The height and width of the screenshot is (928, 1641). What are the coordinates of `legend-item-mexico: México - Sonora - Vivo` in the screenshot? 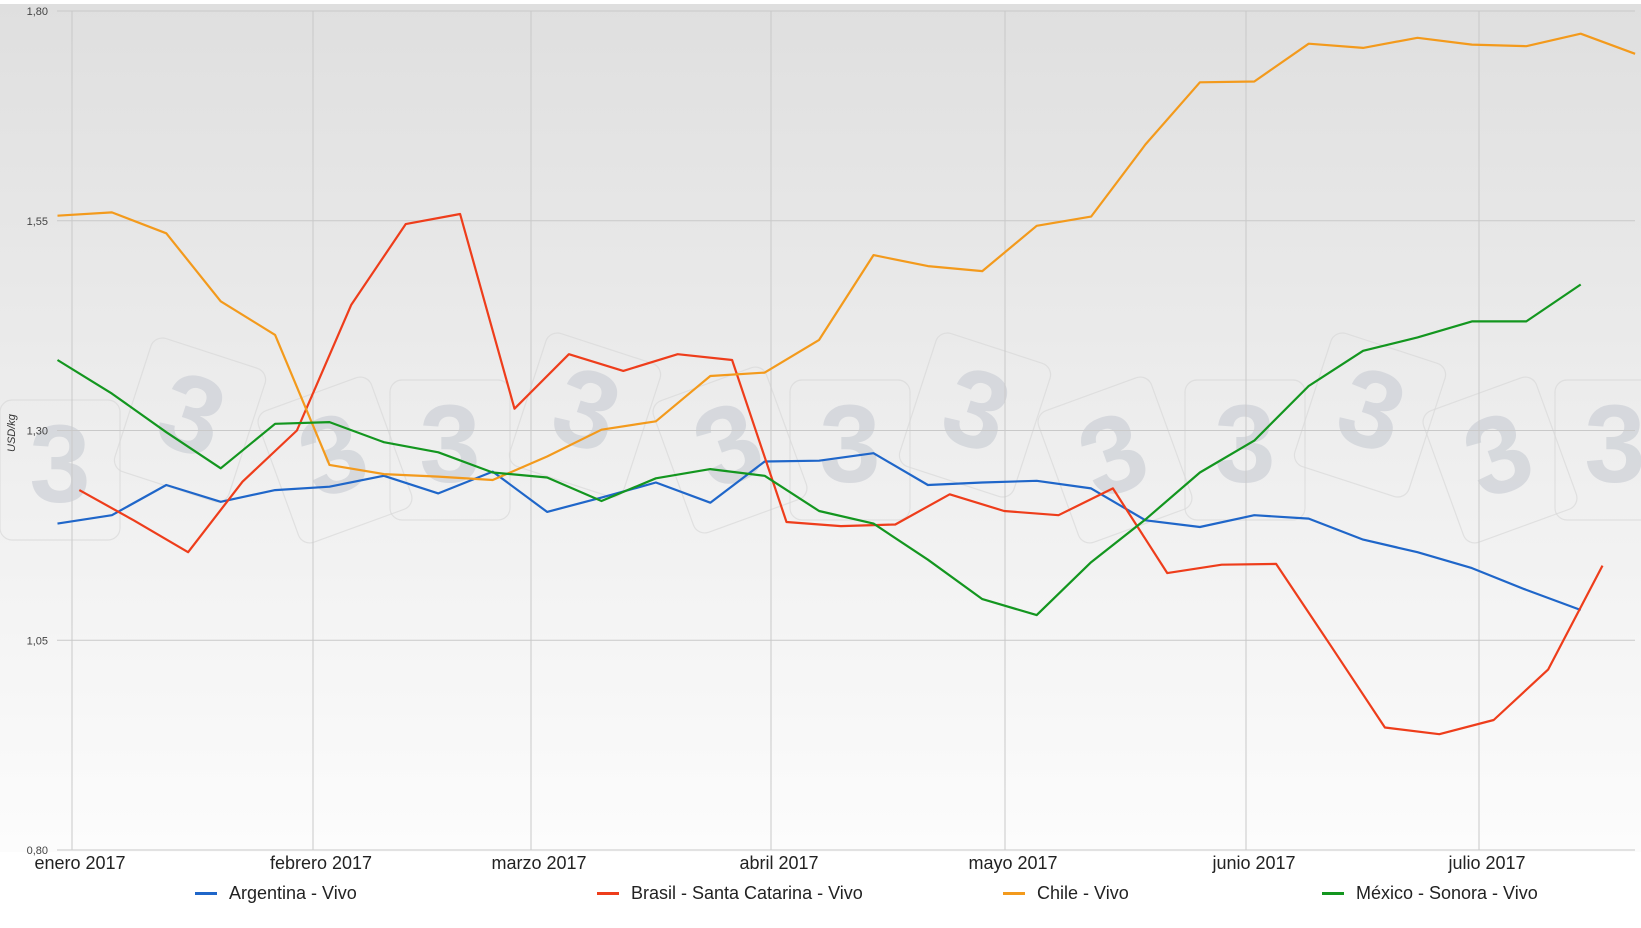 It's located at (1430, 893).